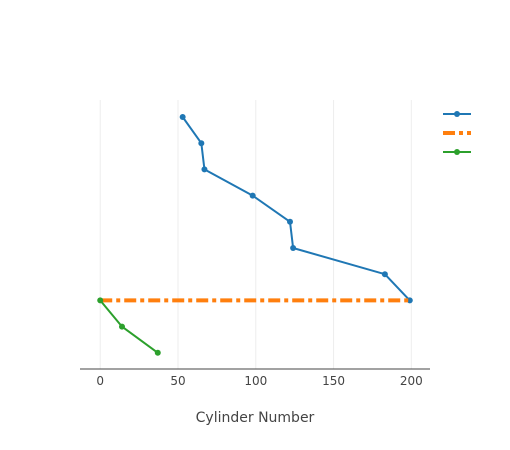  I want to click on legend, so click(457, 133).